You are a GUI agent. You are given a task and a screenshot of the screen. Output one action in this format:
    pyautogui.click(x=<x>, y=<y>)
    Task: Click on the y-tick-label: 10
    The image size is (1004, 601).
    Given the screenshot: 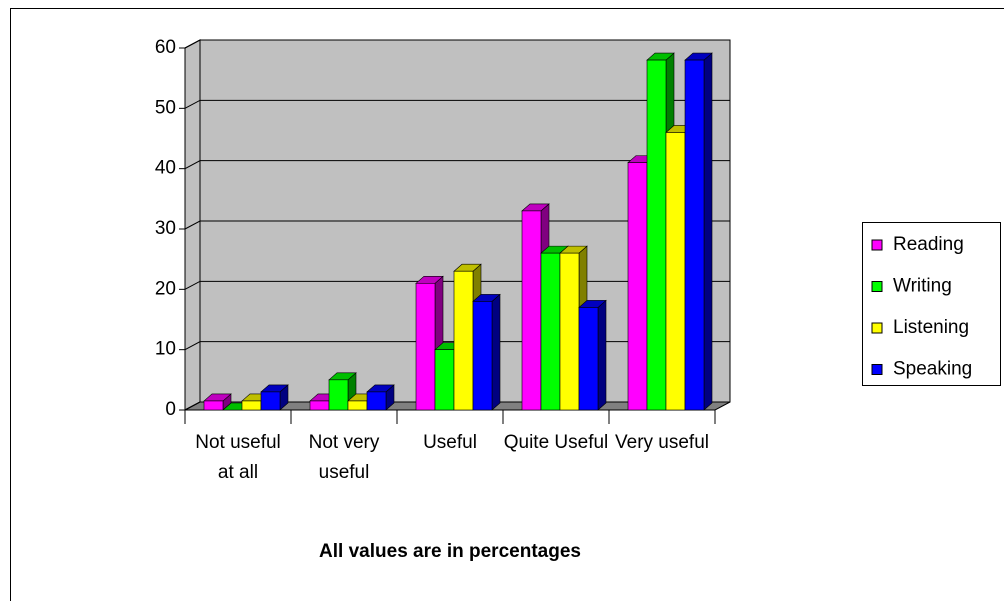 What is the action you would take?
    pyautogui.click(x=165, y=349)
    